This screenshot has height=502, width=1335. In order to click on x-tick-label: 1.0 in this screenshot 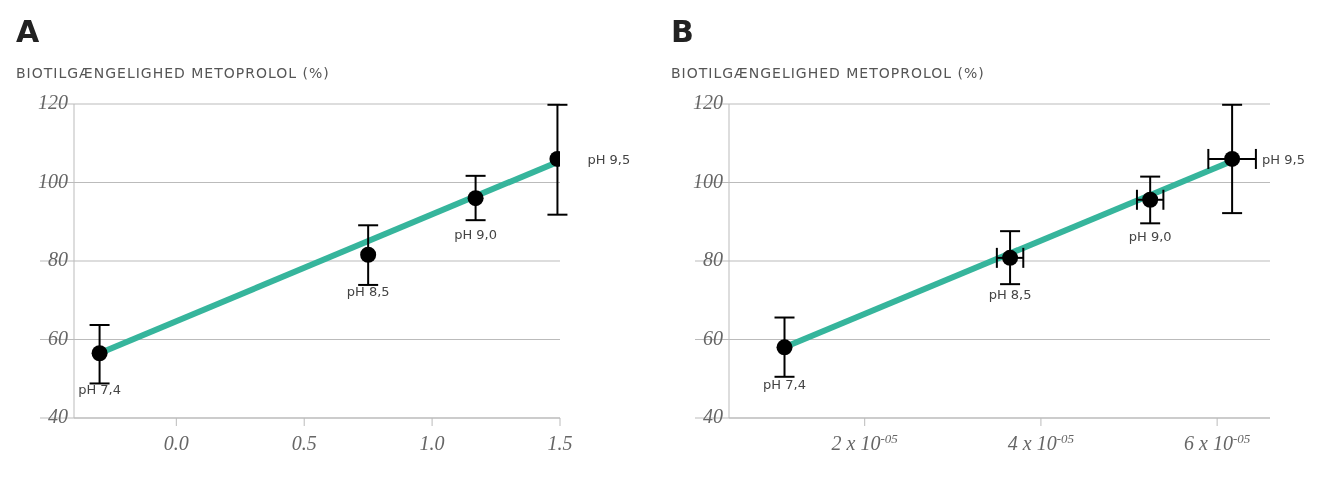, I will do `click(432, 443)`.